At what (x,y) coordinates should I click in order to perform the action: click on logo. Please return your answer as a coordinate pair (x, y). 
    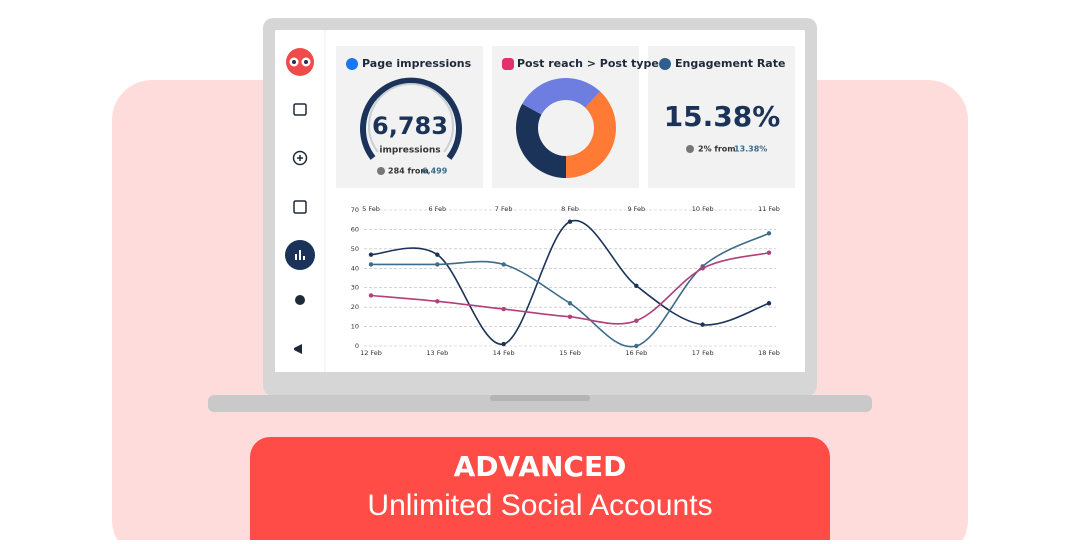
    Looking at the image, I should click on (300, 62).